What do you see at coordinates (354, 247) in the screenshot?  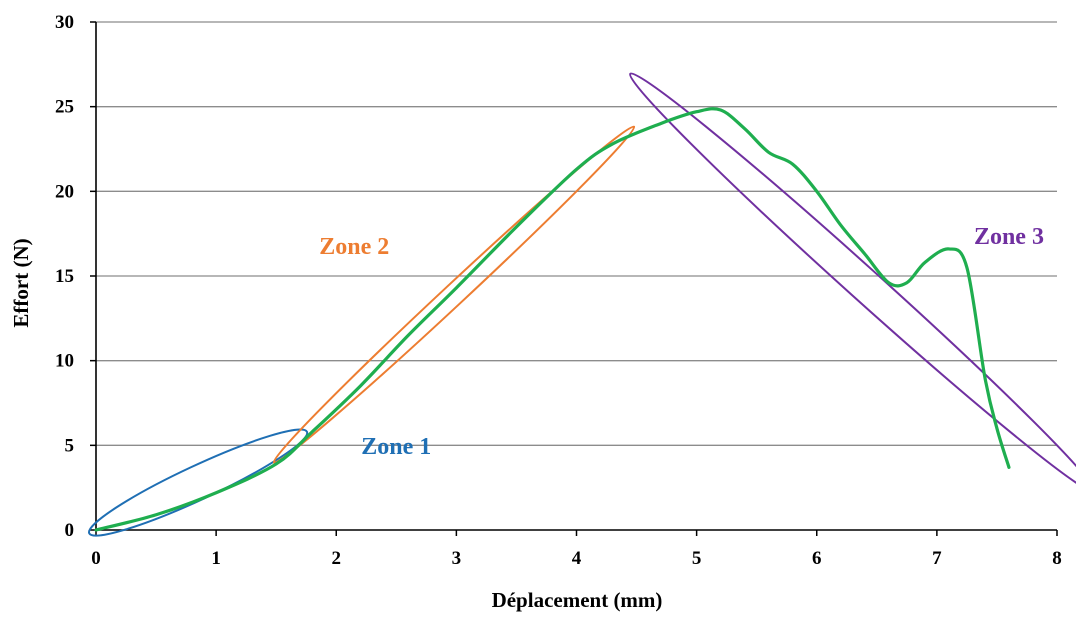 I see `zone-label-2: Zone 2` at bounding box center [354, 247].